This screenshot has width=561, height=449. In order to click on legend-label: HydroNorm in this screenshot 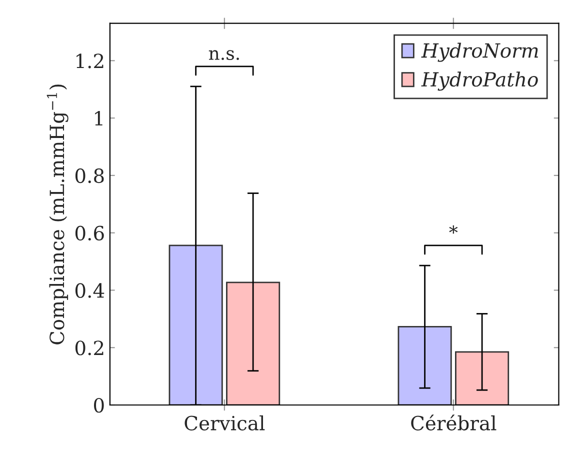, I will do `click(479, 52)`.